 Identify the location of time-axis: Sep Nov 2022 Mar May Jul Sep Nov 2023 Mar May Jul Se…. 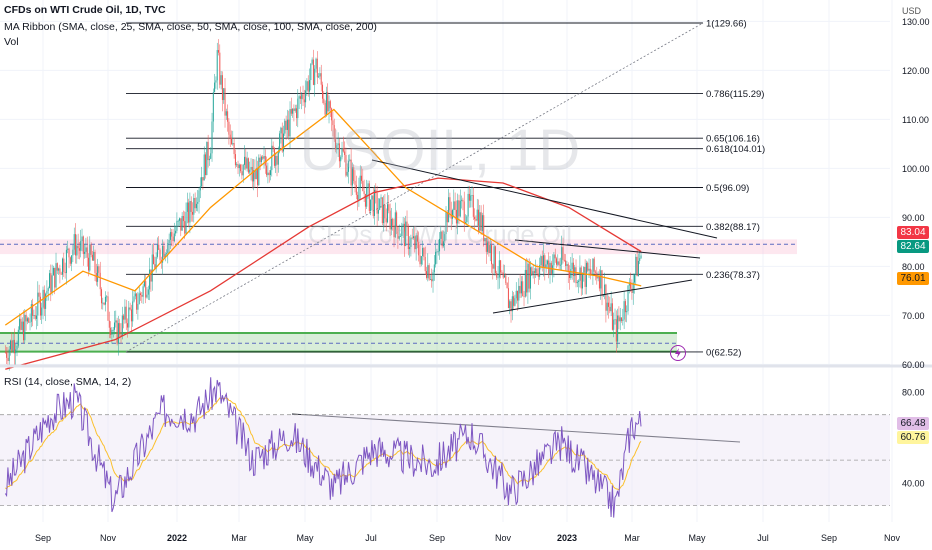
(468, 538).